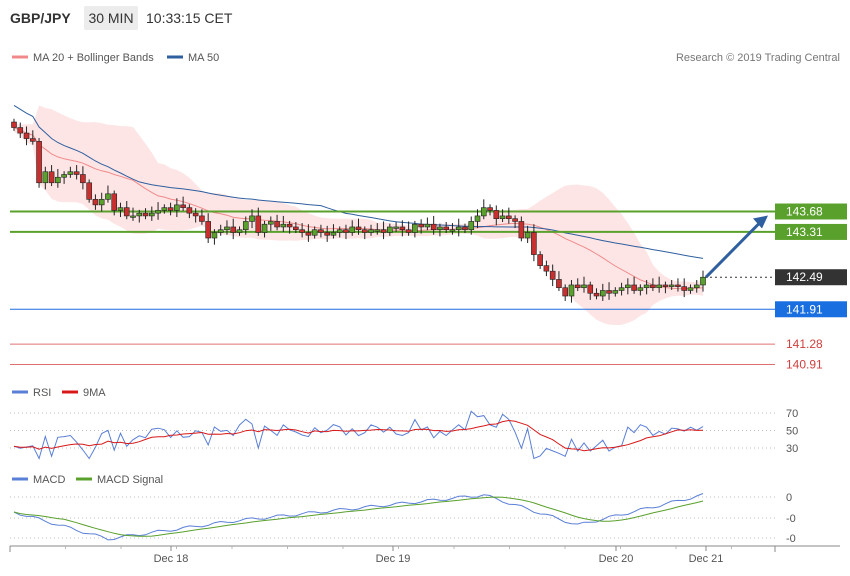 This screenshot has width=850, height=576. I want to click on chart-header: GBP/JPY 30 MIN 10:33:15 CET, so click(425, 18).